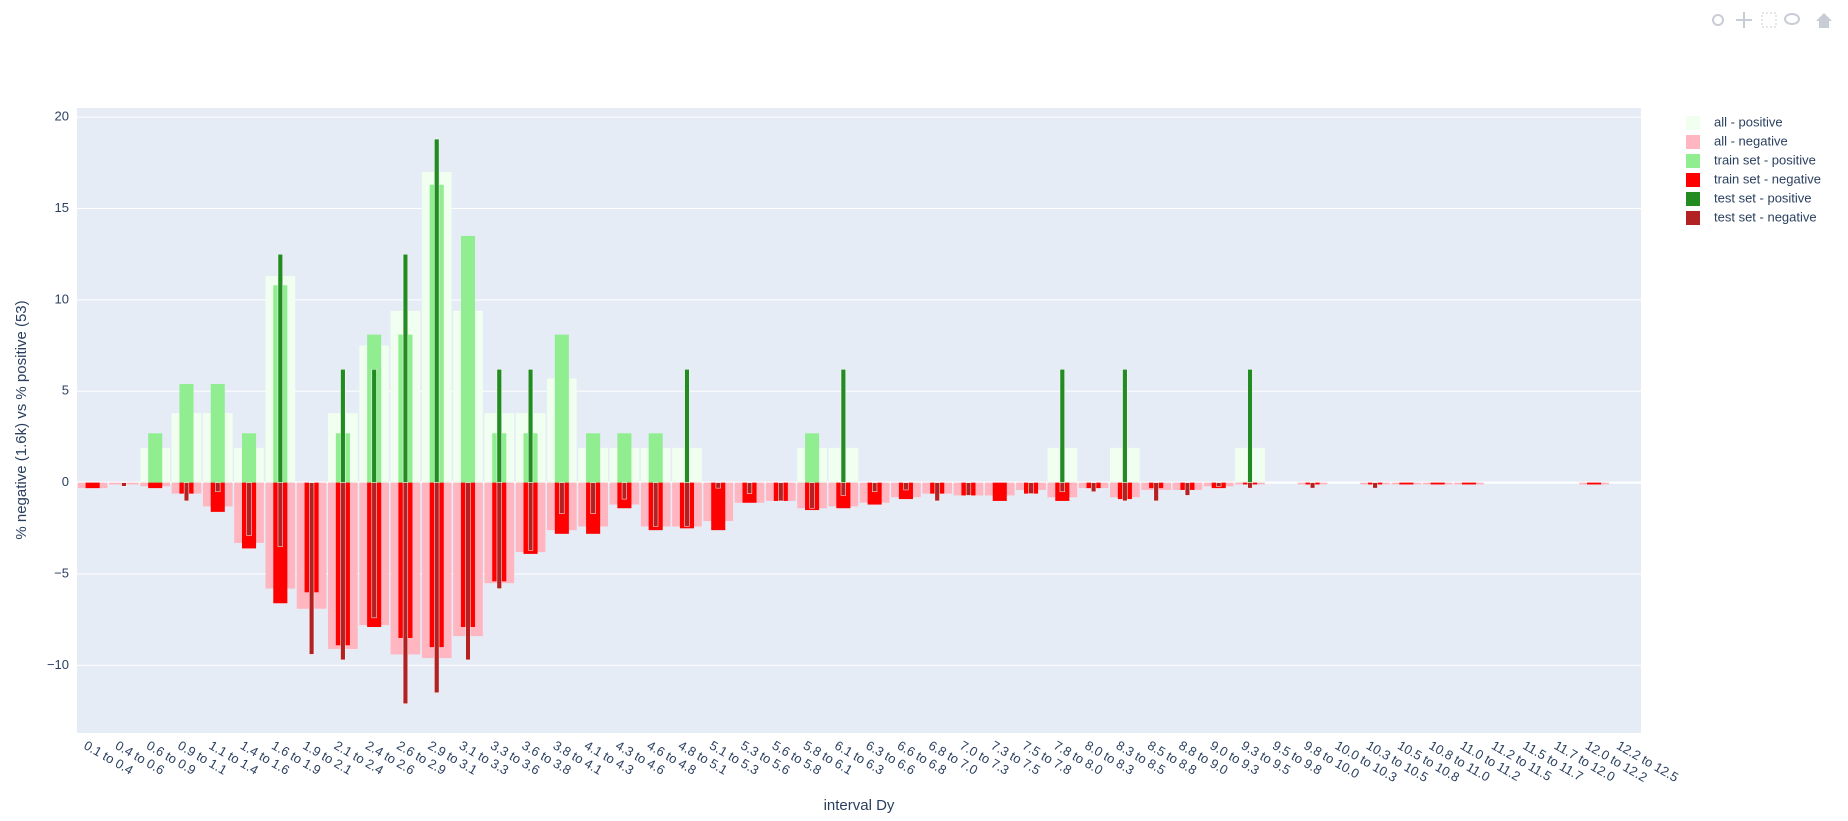 Image resolution: width=1848 pixels, height=821 pixels. Describe the element at coordinates (65, 390) in the screenshot. I see `y-tick-label: 5` at that location.